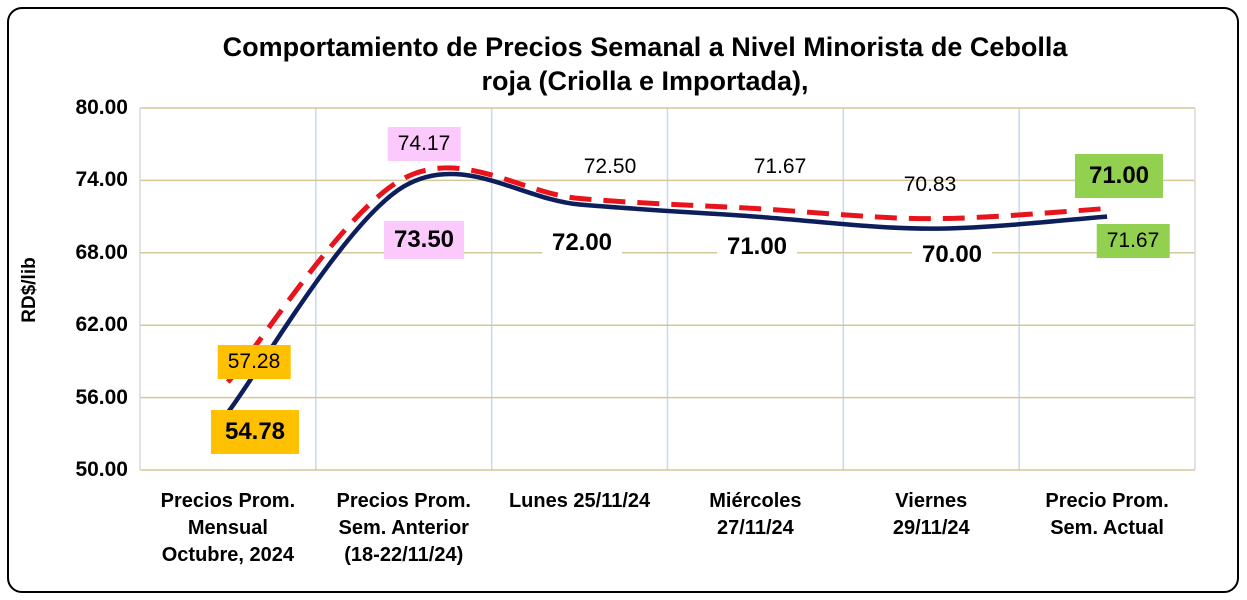 The width and height of the screenshot is (1247, 600). I want to click on x-tick-label: Viernes 29/11/24, so click(931, 514).